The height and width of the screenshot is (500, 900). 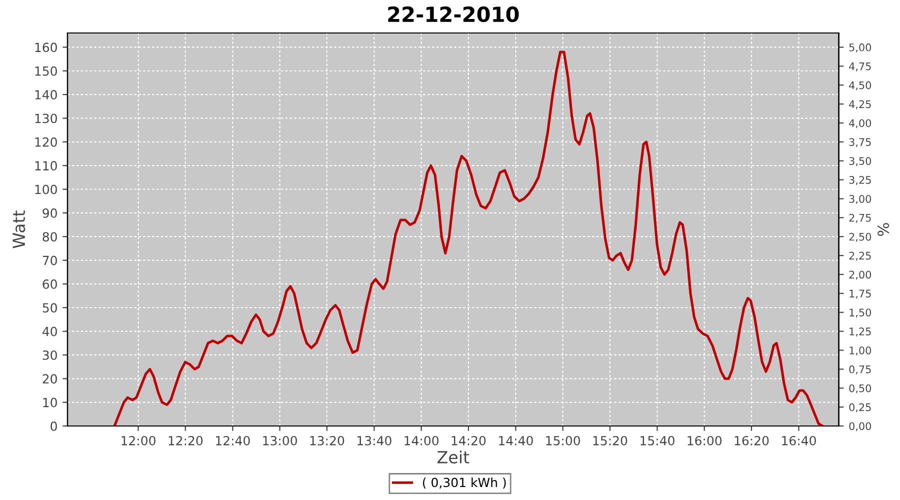 I want to click on x-tick-label: 12:20, so click(x=185, y=441).